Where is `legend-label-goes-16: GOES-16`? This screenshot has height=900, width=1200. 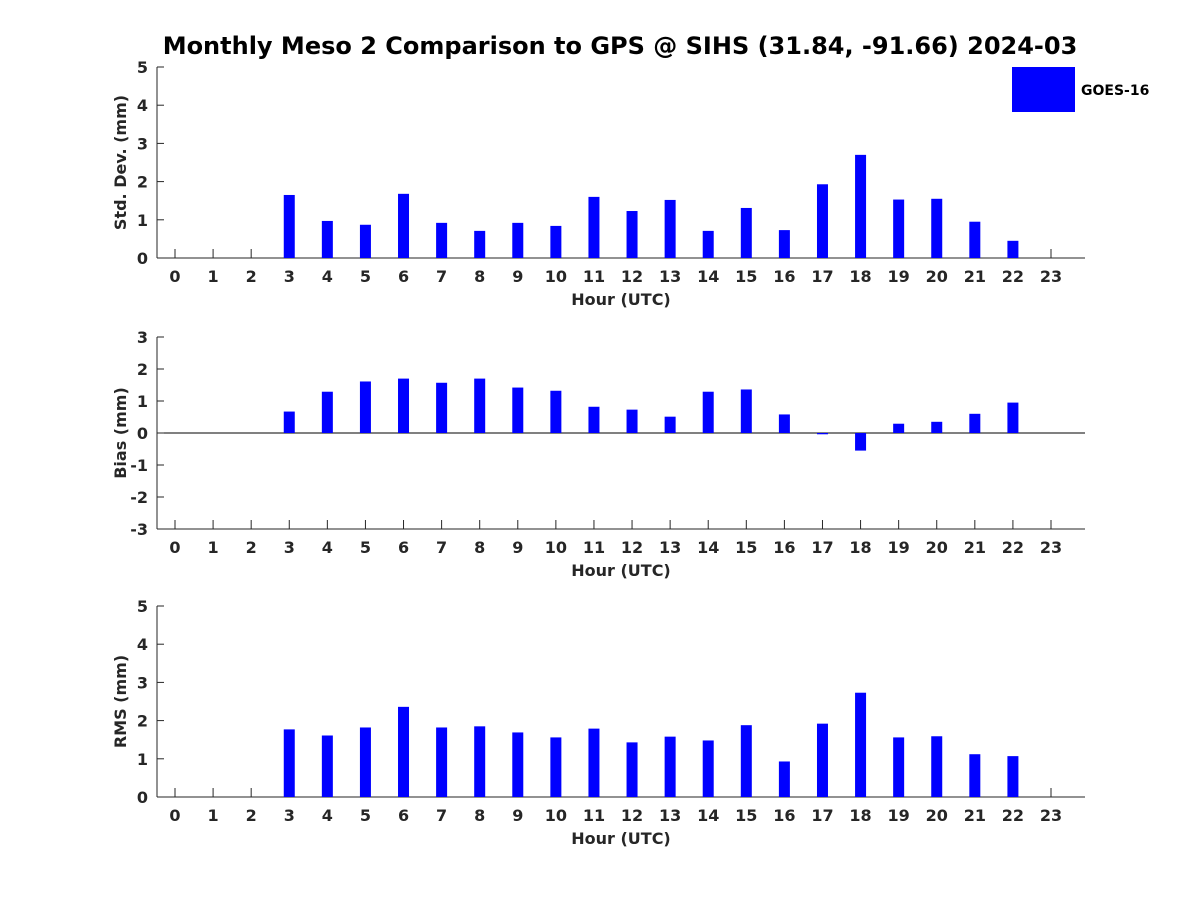 legend-label-goes-16: GOES-16 is located at coordinates (1115, 91).